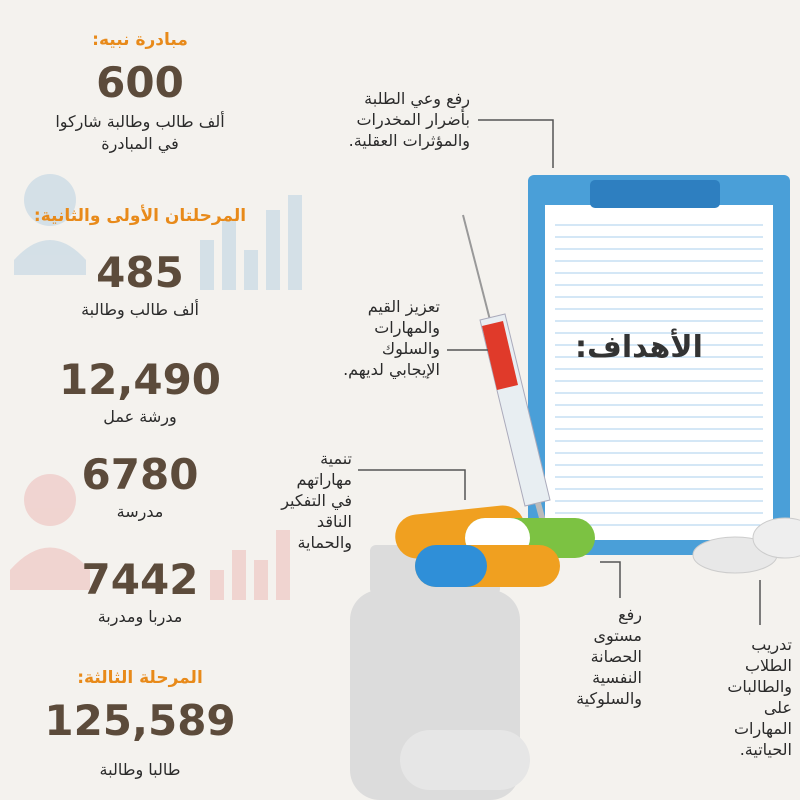  Describe the element at coordinates (659, 375) in the screenshot. I see `paper-lines` at that location.